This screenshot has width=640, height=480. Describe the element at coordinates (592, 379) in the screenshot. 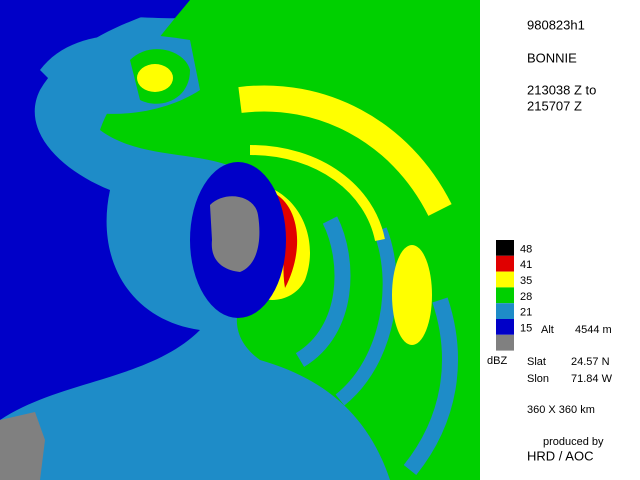

I see `slon-value: 71.84 W` at that location.